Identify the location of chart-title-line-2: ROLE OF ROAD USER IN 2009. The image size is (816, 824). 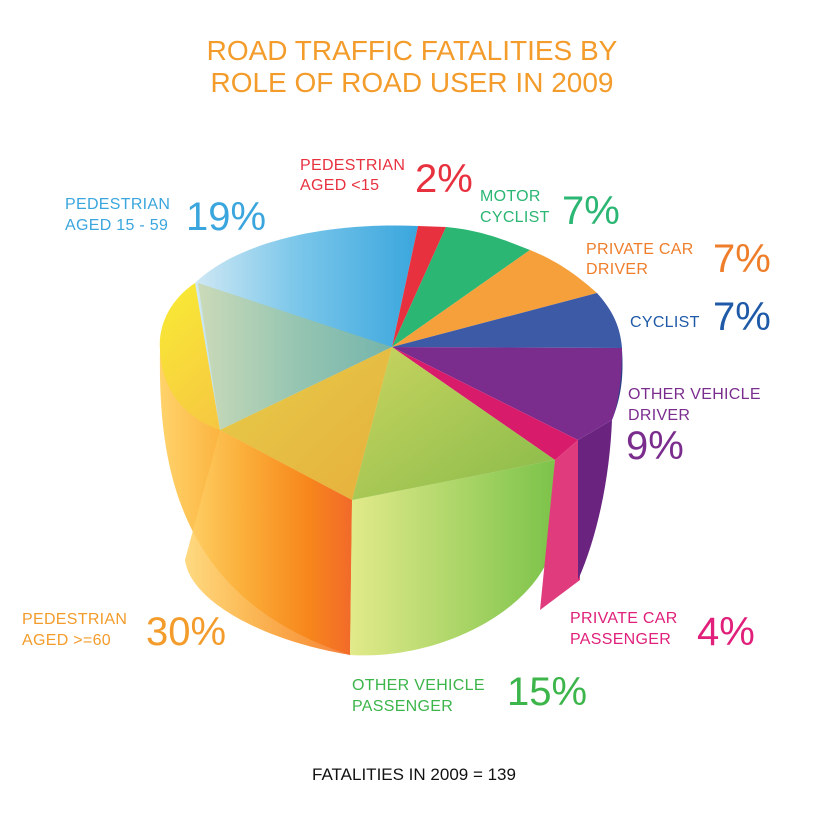
(411, 82).